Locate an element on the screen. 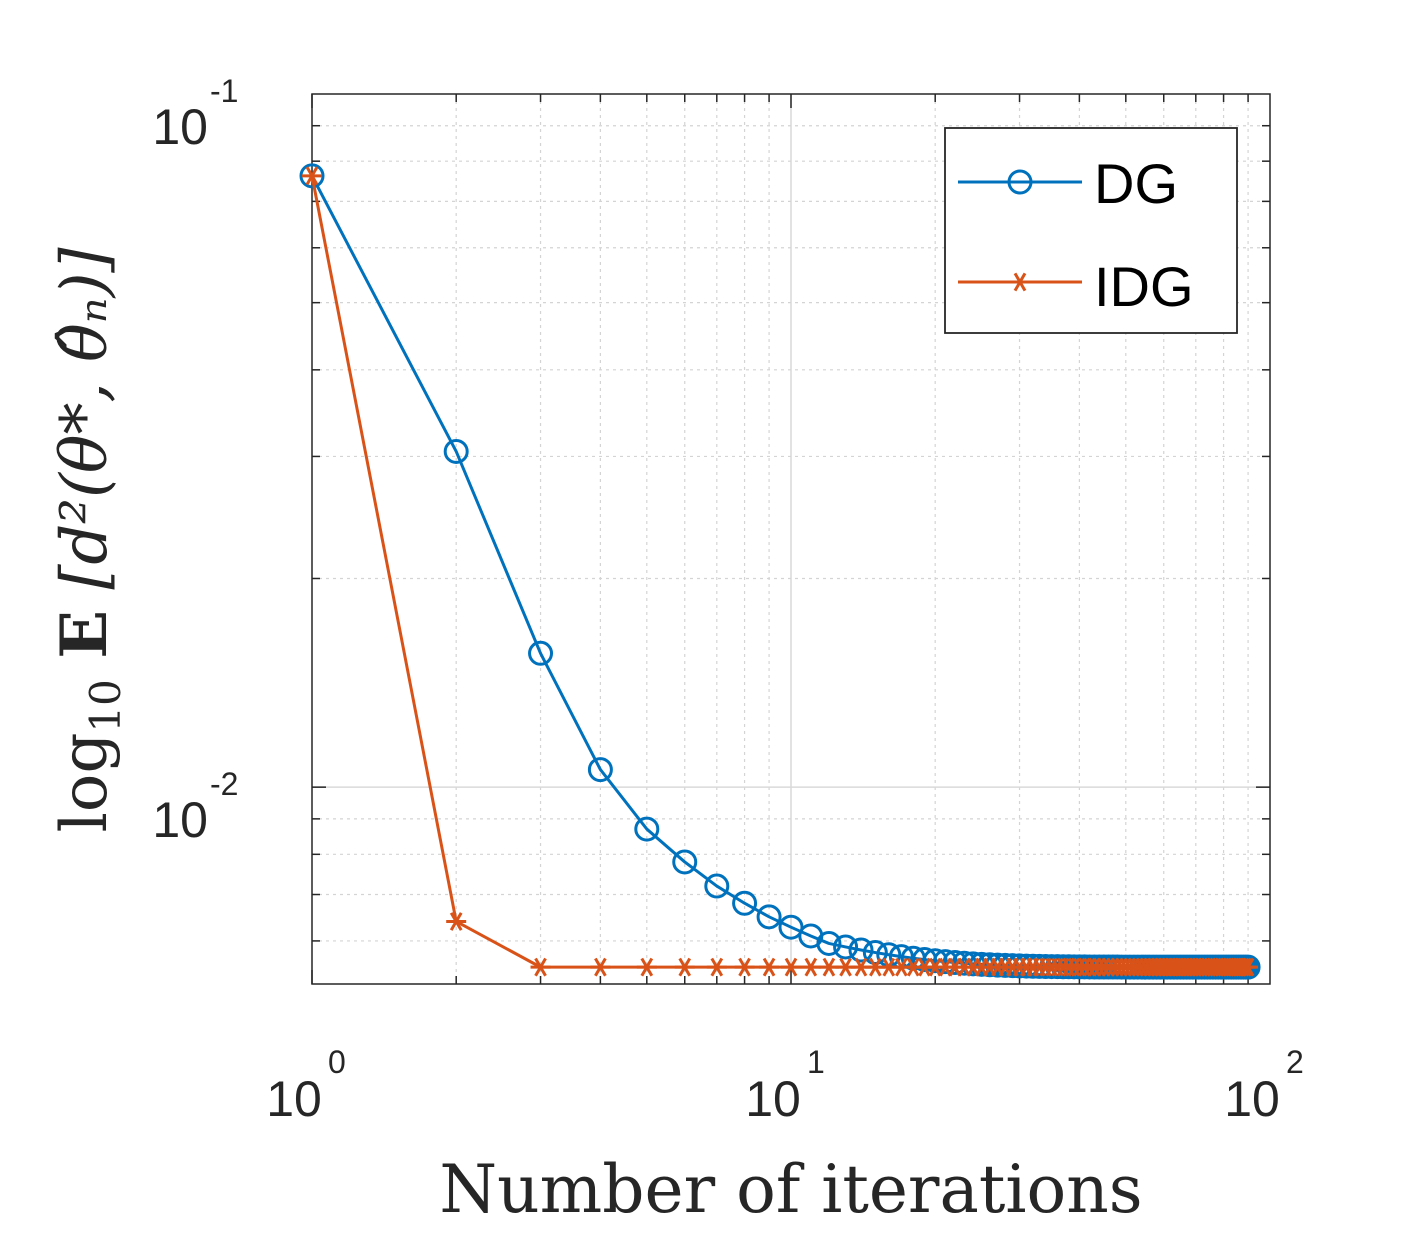 This screenshot has height=1250, width=1406. legend-marker-idg is located at coordinates (1020, 282).